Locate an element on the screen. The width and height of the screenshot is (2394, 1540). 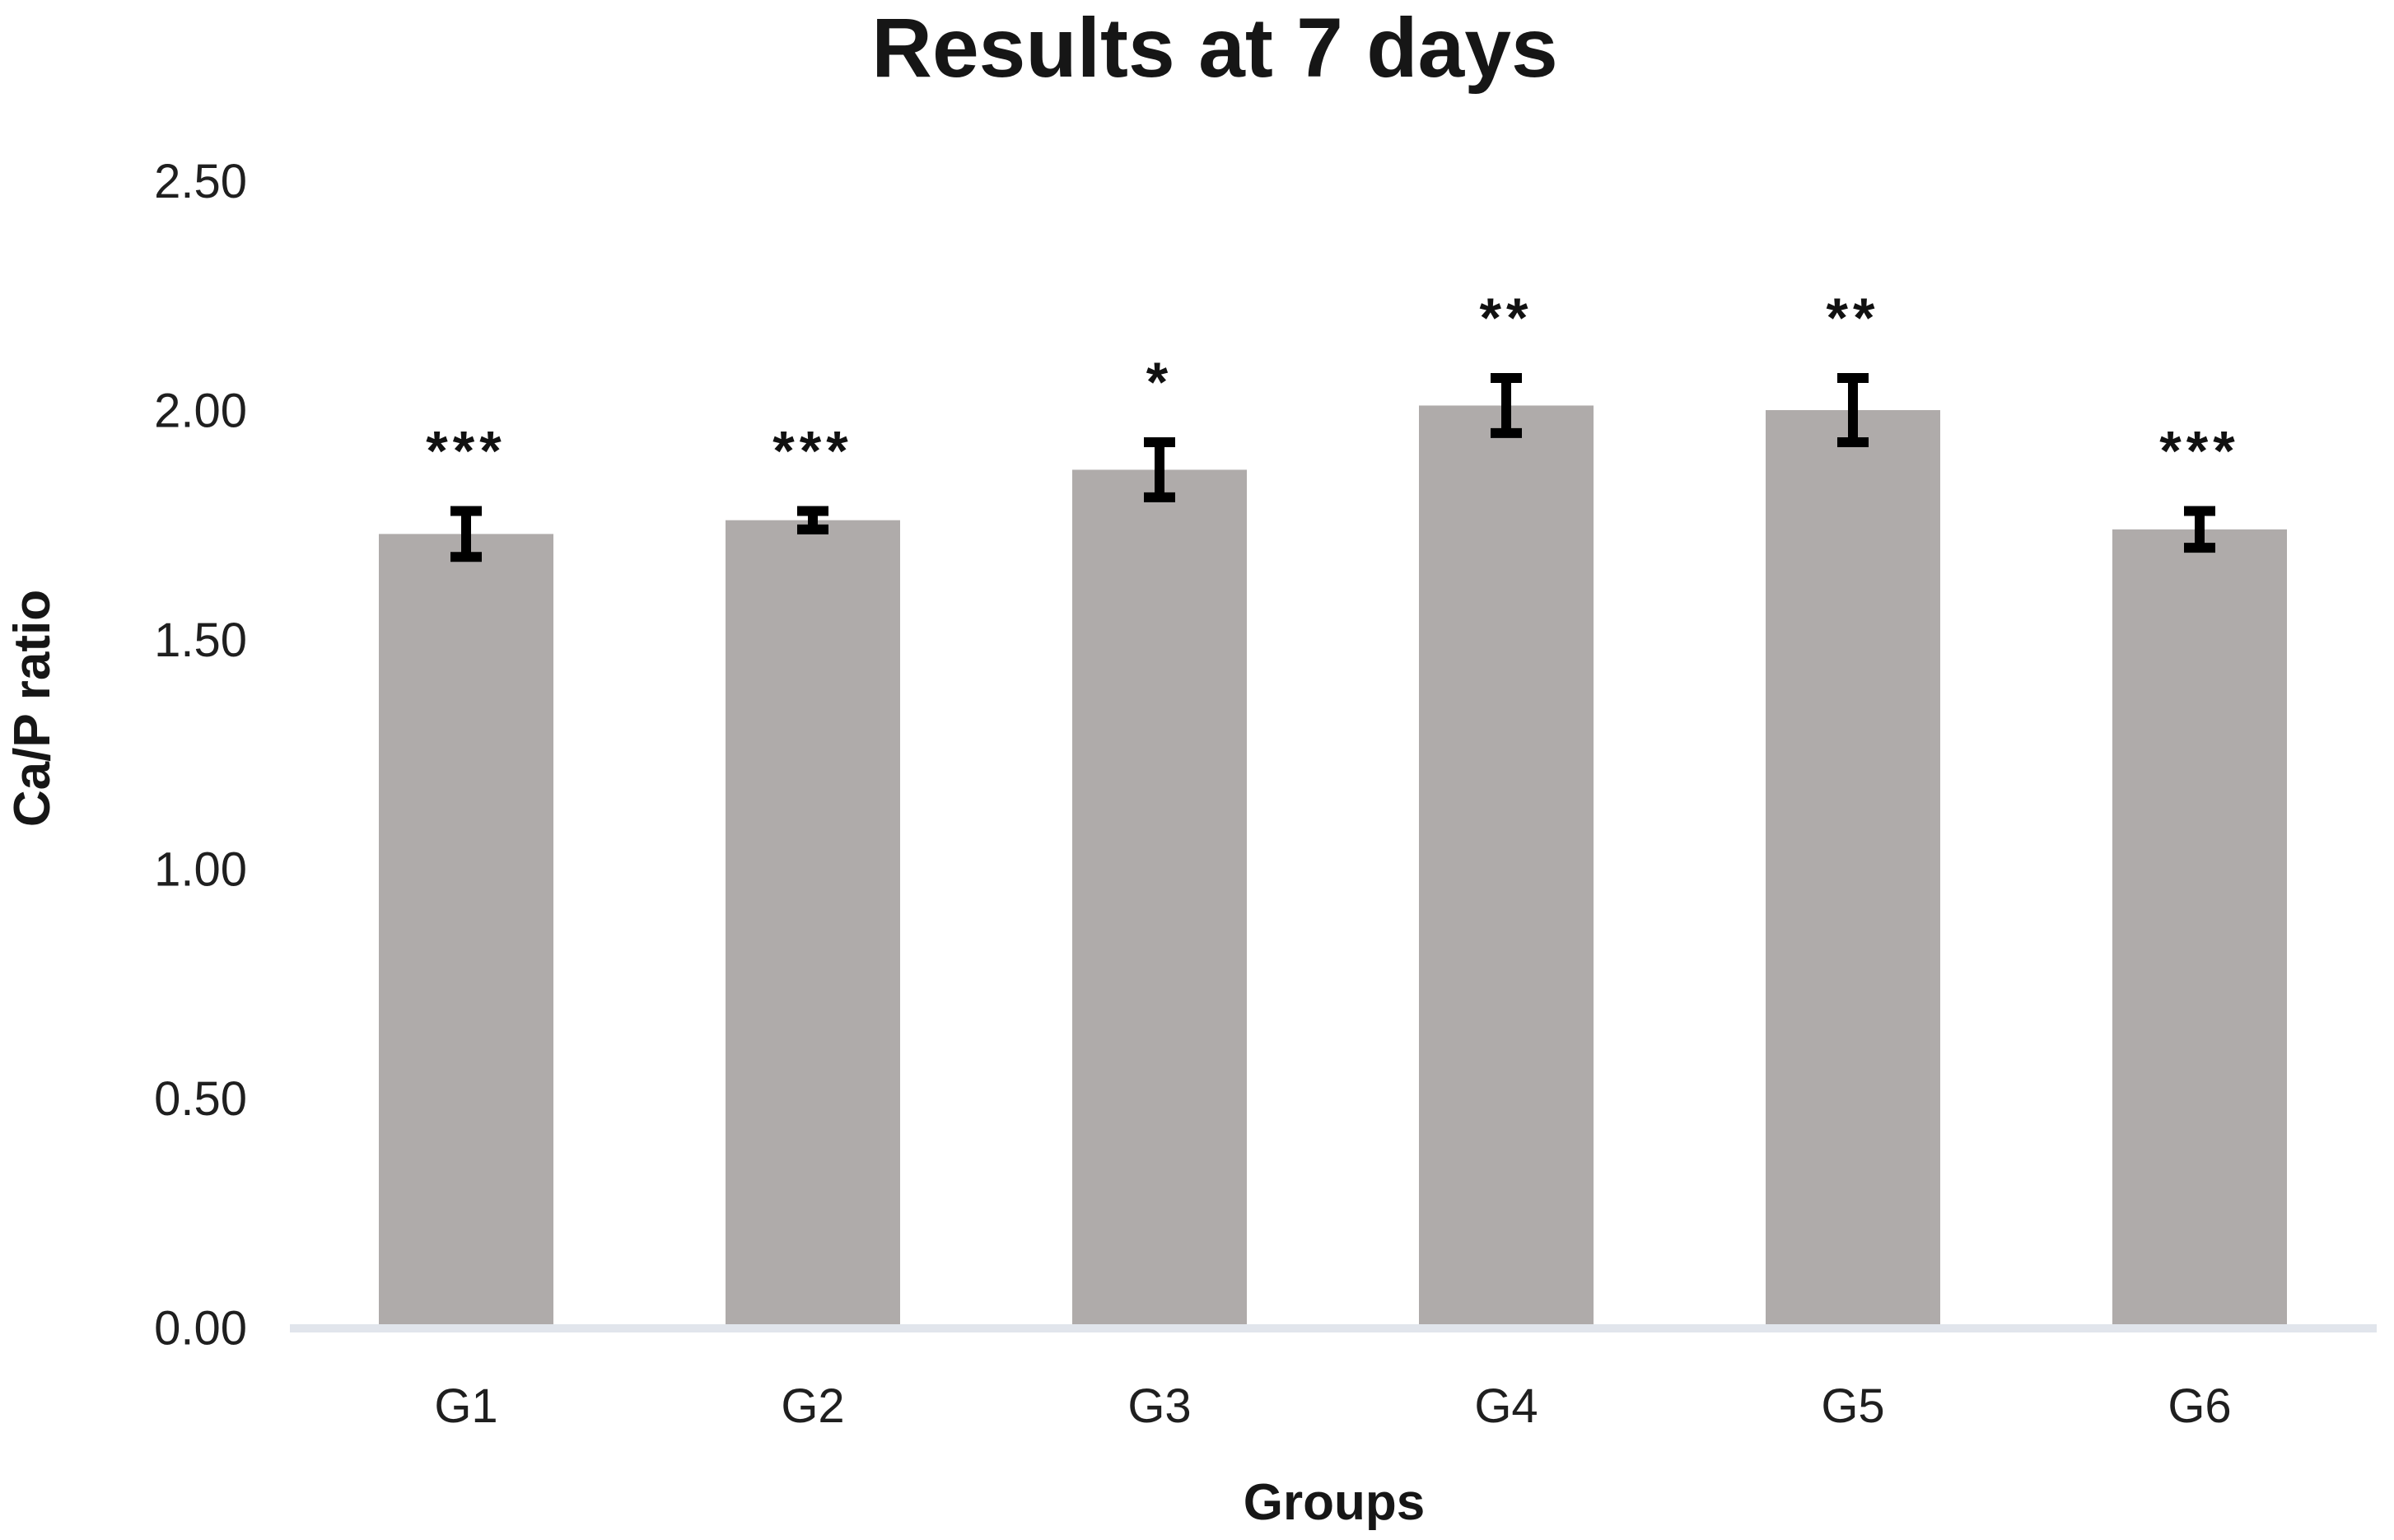
y-axis-title: Ca/P ratio is located at coordinates (32, 708).